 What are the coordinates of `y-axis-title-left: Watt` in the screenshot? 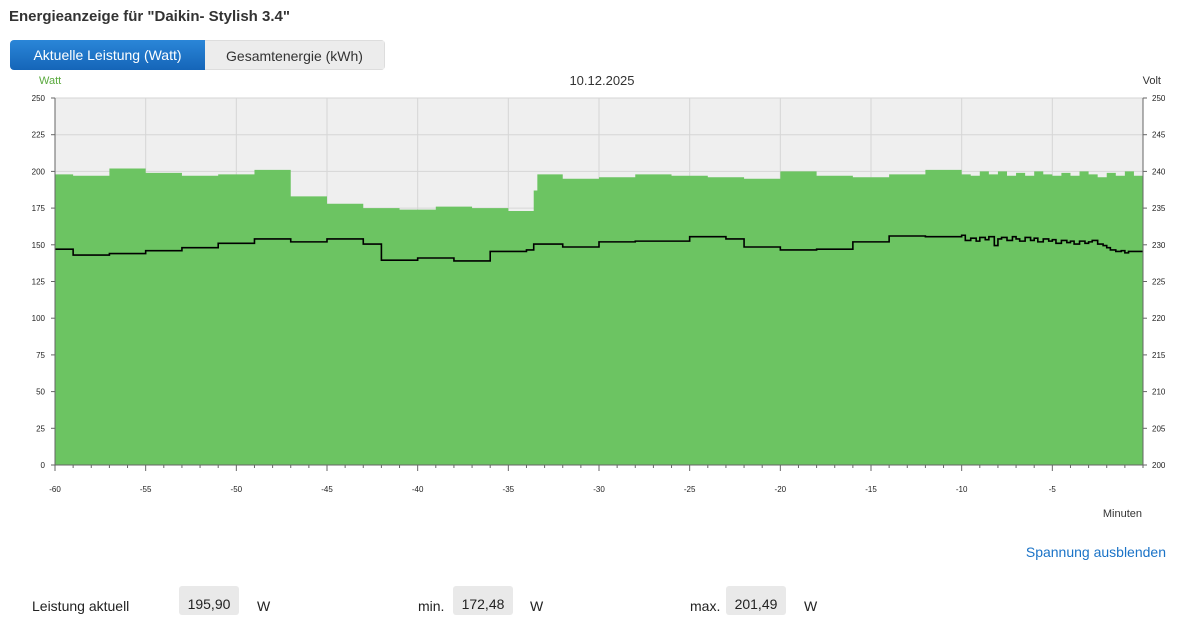 It's located at (50, 81).